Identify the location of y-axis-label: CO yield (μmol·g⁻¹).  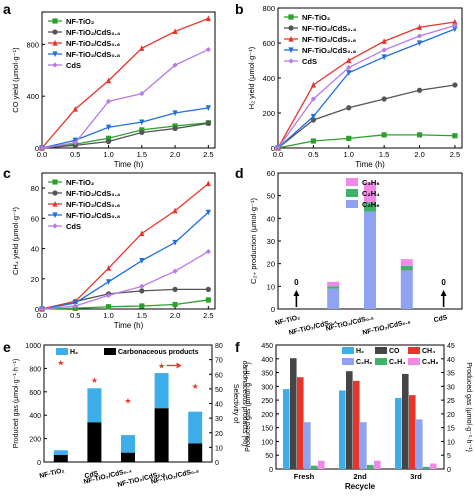
(15, 80).